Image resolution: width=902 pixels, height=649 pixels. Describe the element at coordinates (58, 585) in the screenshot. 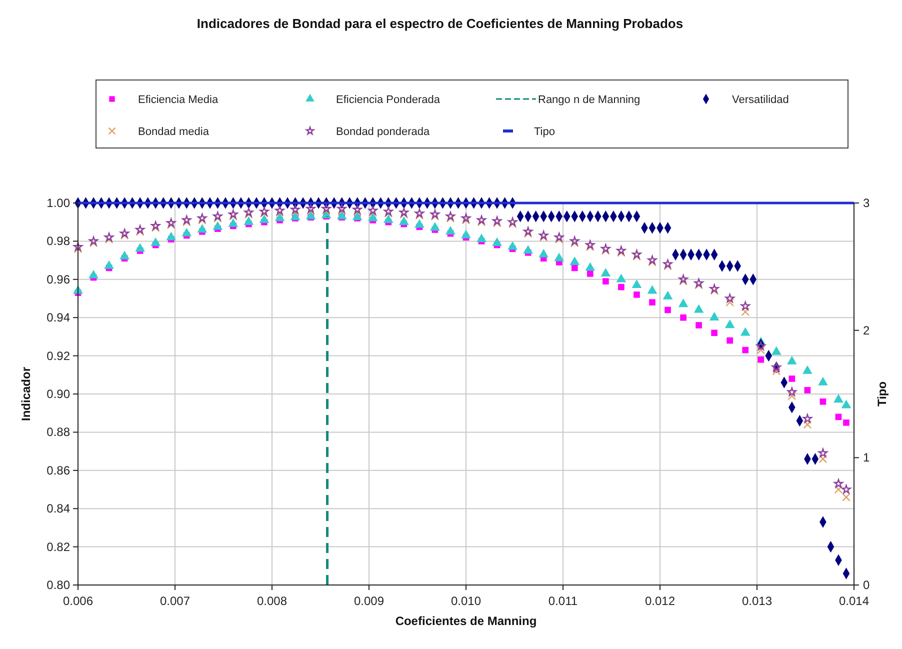

I see `y-tick-label: 0.80` at that location.